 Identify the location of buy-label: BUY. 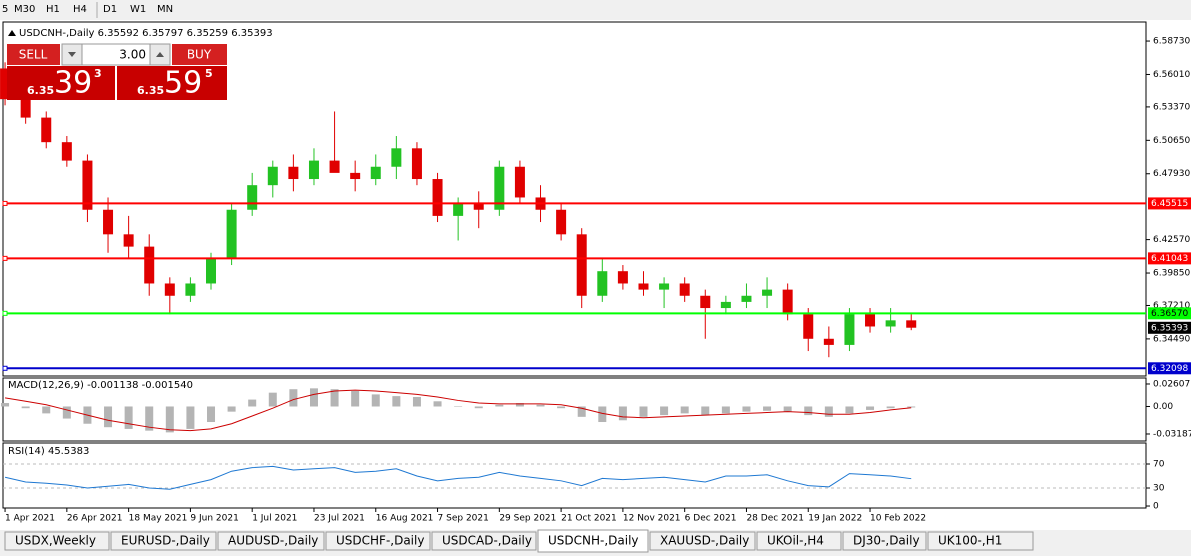
(199, 55).